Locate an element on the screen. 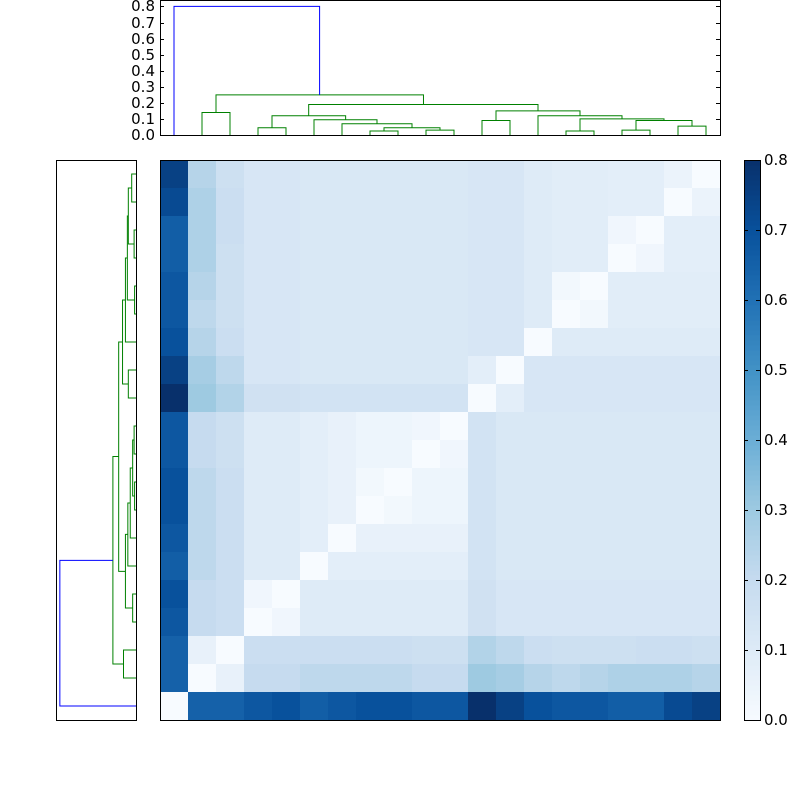  colorbar-tick-label: 0.6 is located at coordinates (776, 300).